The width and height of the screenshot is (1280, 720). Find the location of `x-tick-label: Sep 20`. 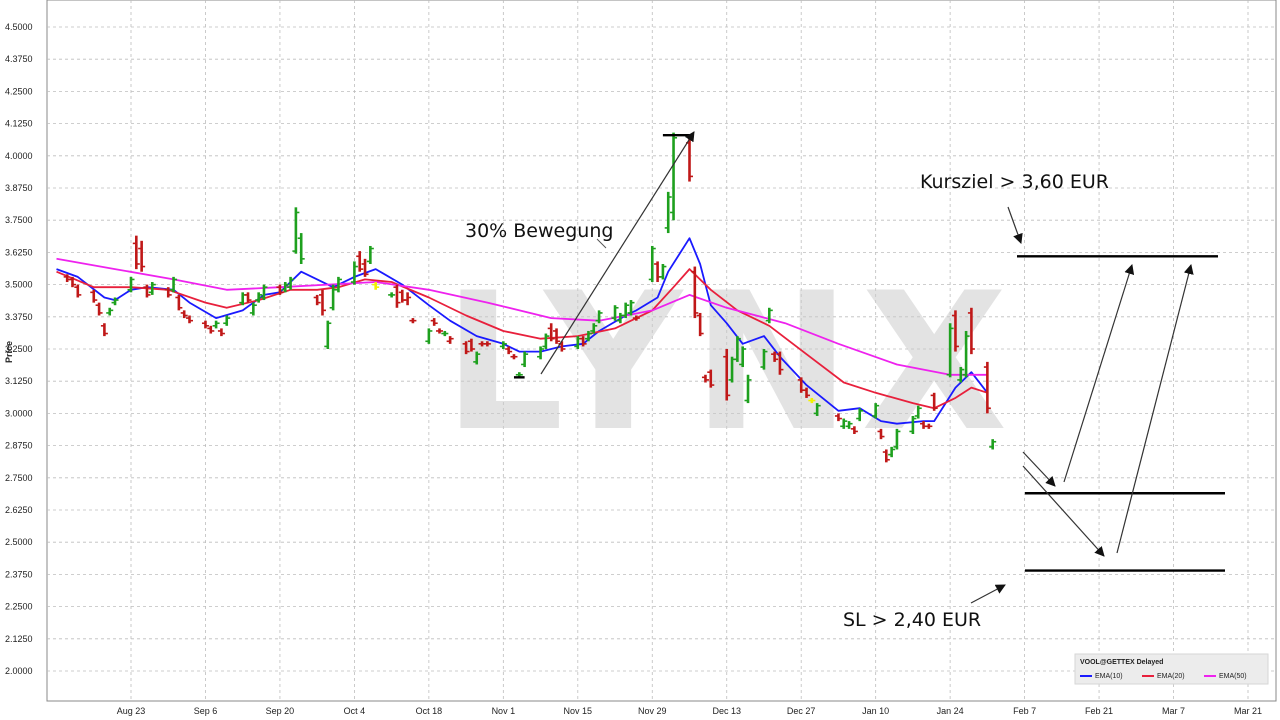

x-tick-label: Sep 20 is located at coordinates (280, 711).